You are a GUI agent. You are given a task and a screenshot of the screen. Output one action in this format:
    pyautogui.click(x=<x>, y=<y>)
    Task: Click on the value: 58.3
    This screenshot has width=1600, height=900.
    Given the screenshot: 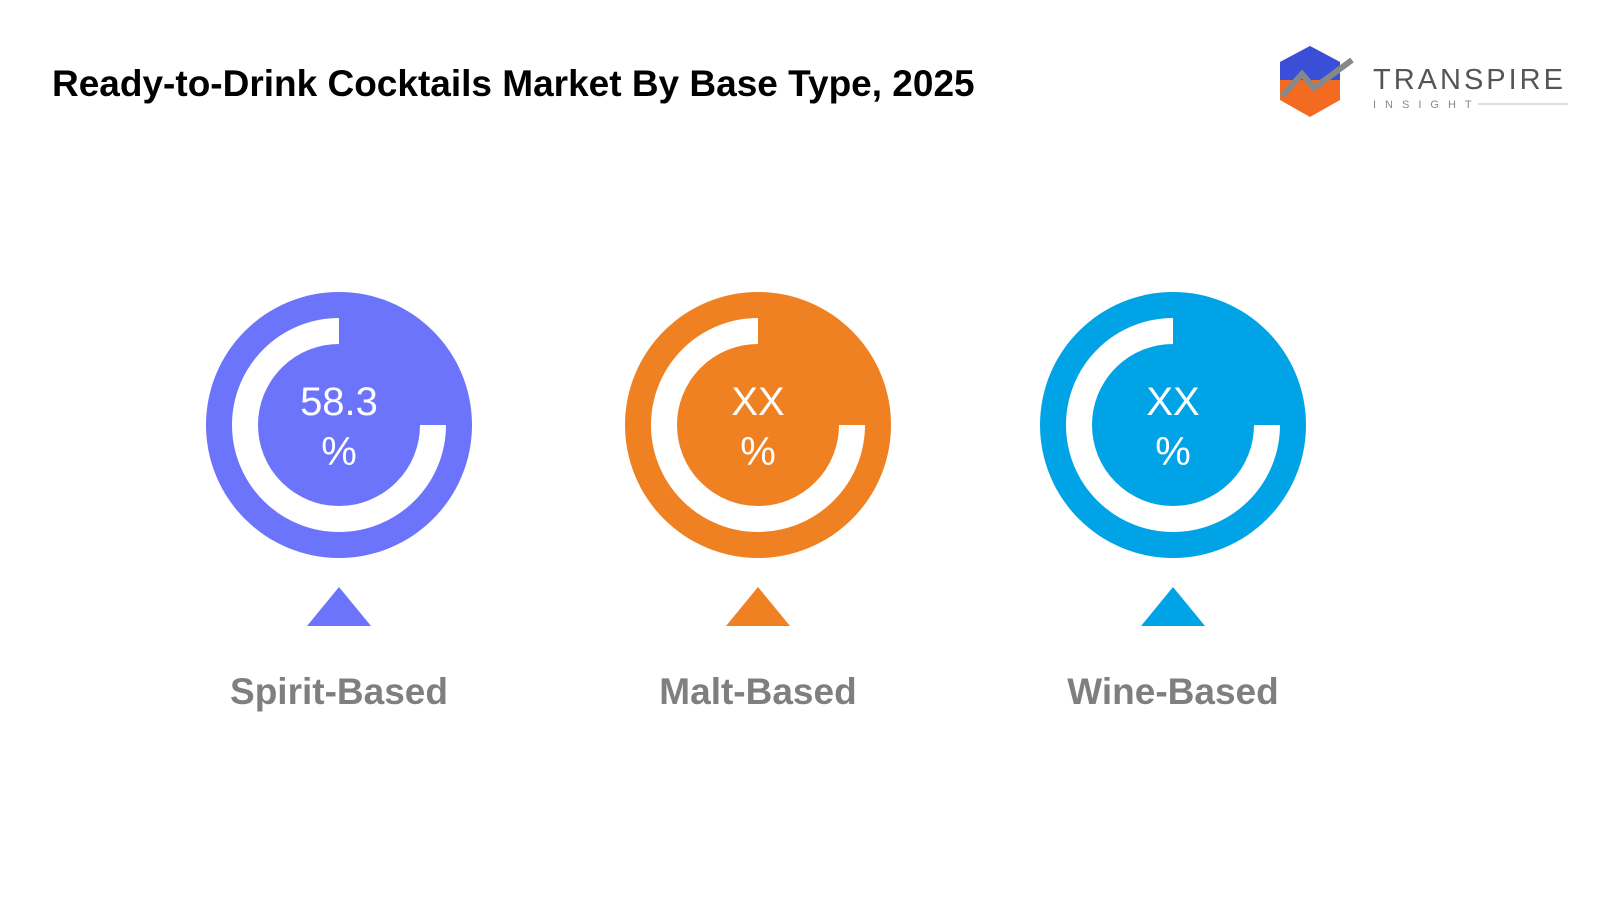 What is the action you would take?
    pyautogui.click(x=339, y=402)
    